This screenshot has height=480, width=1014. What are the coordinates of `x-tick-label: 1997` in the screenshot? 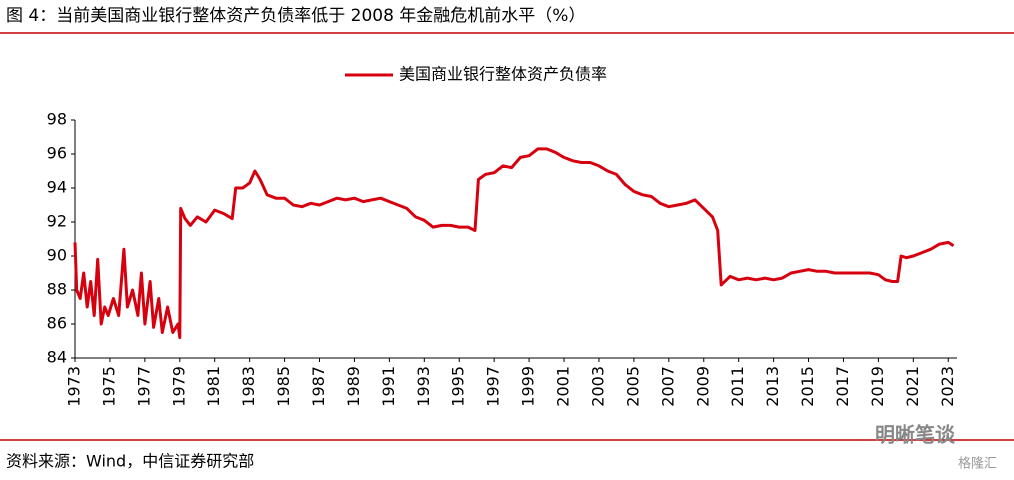 It's located at (493, 386).